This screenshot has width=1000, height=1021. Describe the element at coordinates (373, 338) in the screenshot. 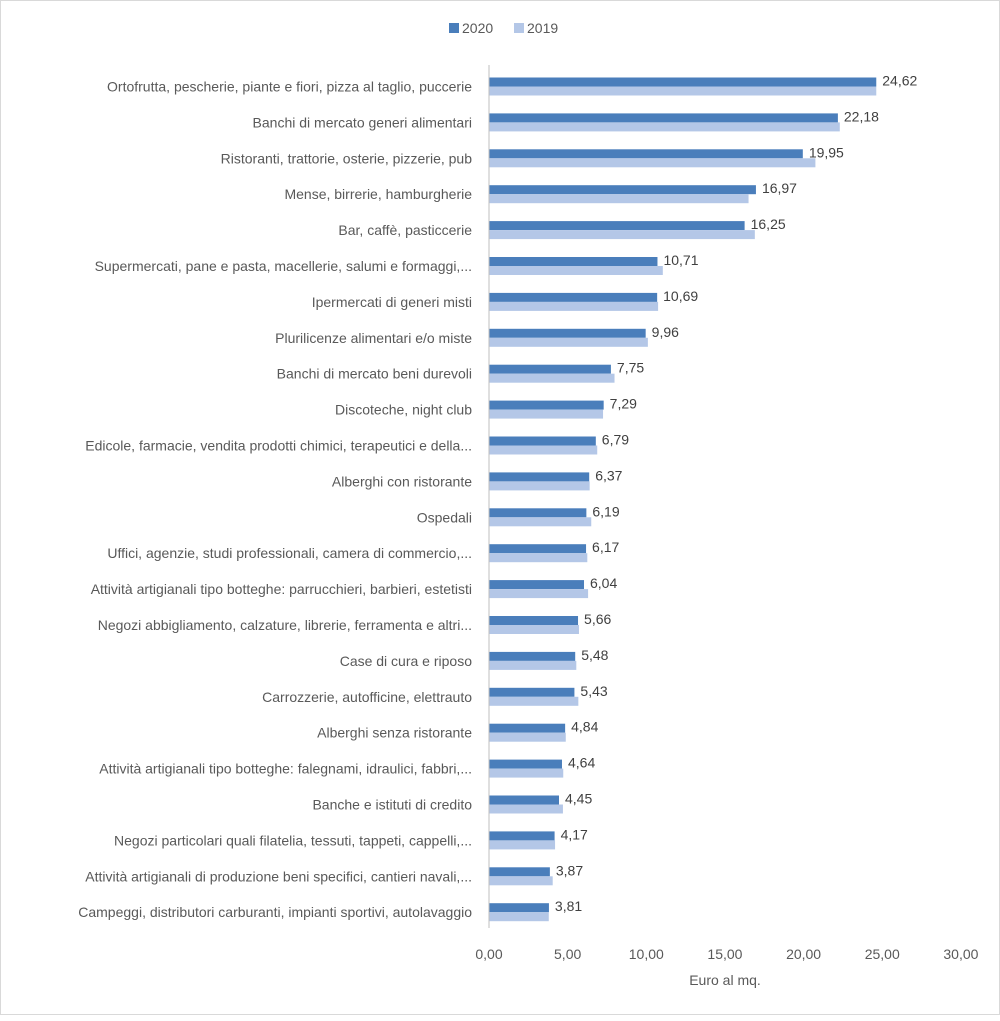

I see `category-label: Plurilicenze alimentari e/o miste` at that location.